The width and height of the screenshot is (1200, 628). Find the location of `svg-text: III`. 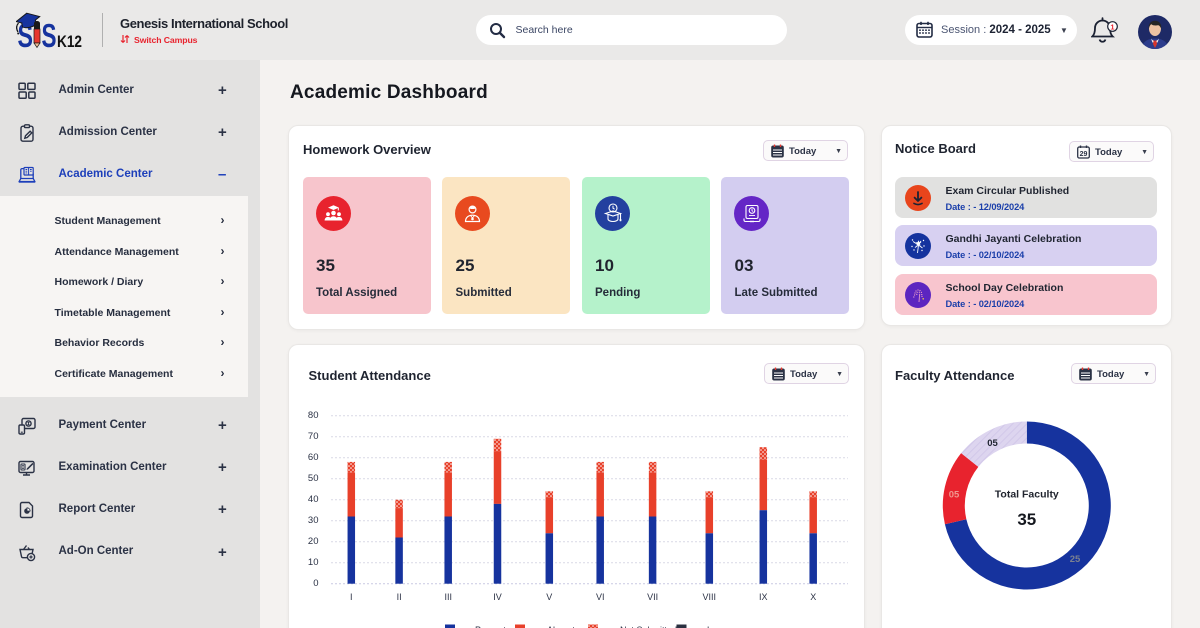

svg-text: III is located at coordinates (448, 597).